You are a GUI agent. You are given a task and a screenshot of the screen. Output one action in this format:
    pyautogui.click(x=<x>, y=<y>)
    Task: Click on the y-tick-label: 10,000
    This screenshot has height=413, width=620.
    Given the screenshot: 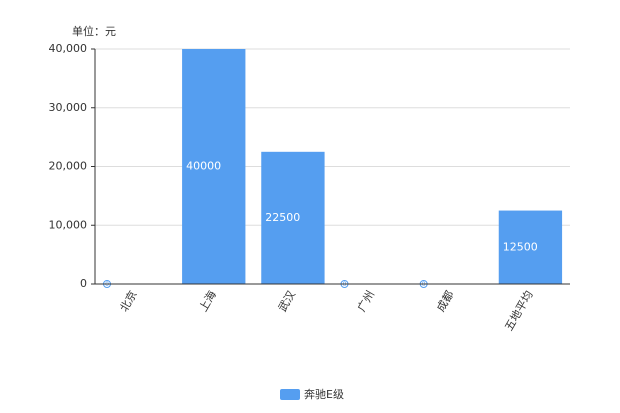 What is the action you would take?
    pyautogui.click(x=68, y=224)
    